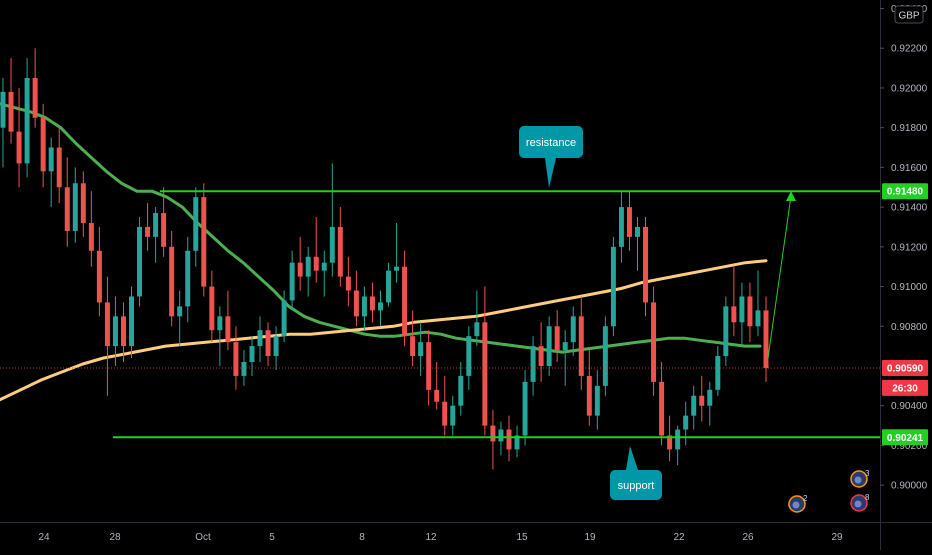 The width and height of the screenshot is (932, 555). What do you see at coordinates (44, 537) in the screenshot?
I see `x-tick-label: 24` at bounding box center [44, 537].